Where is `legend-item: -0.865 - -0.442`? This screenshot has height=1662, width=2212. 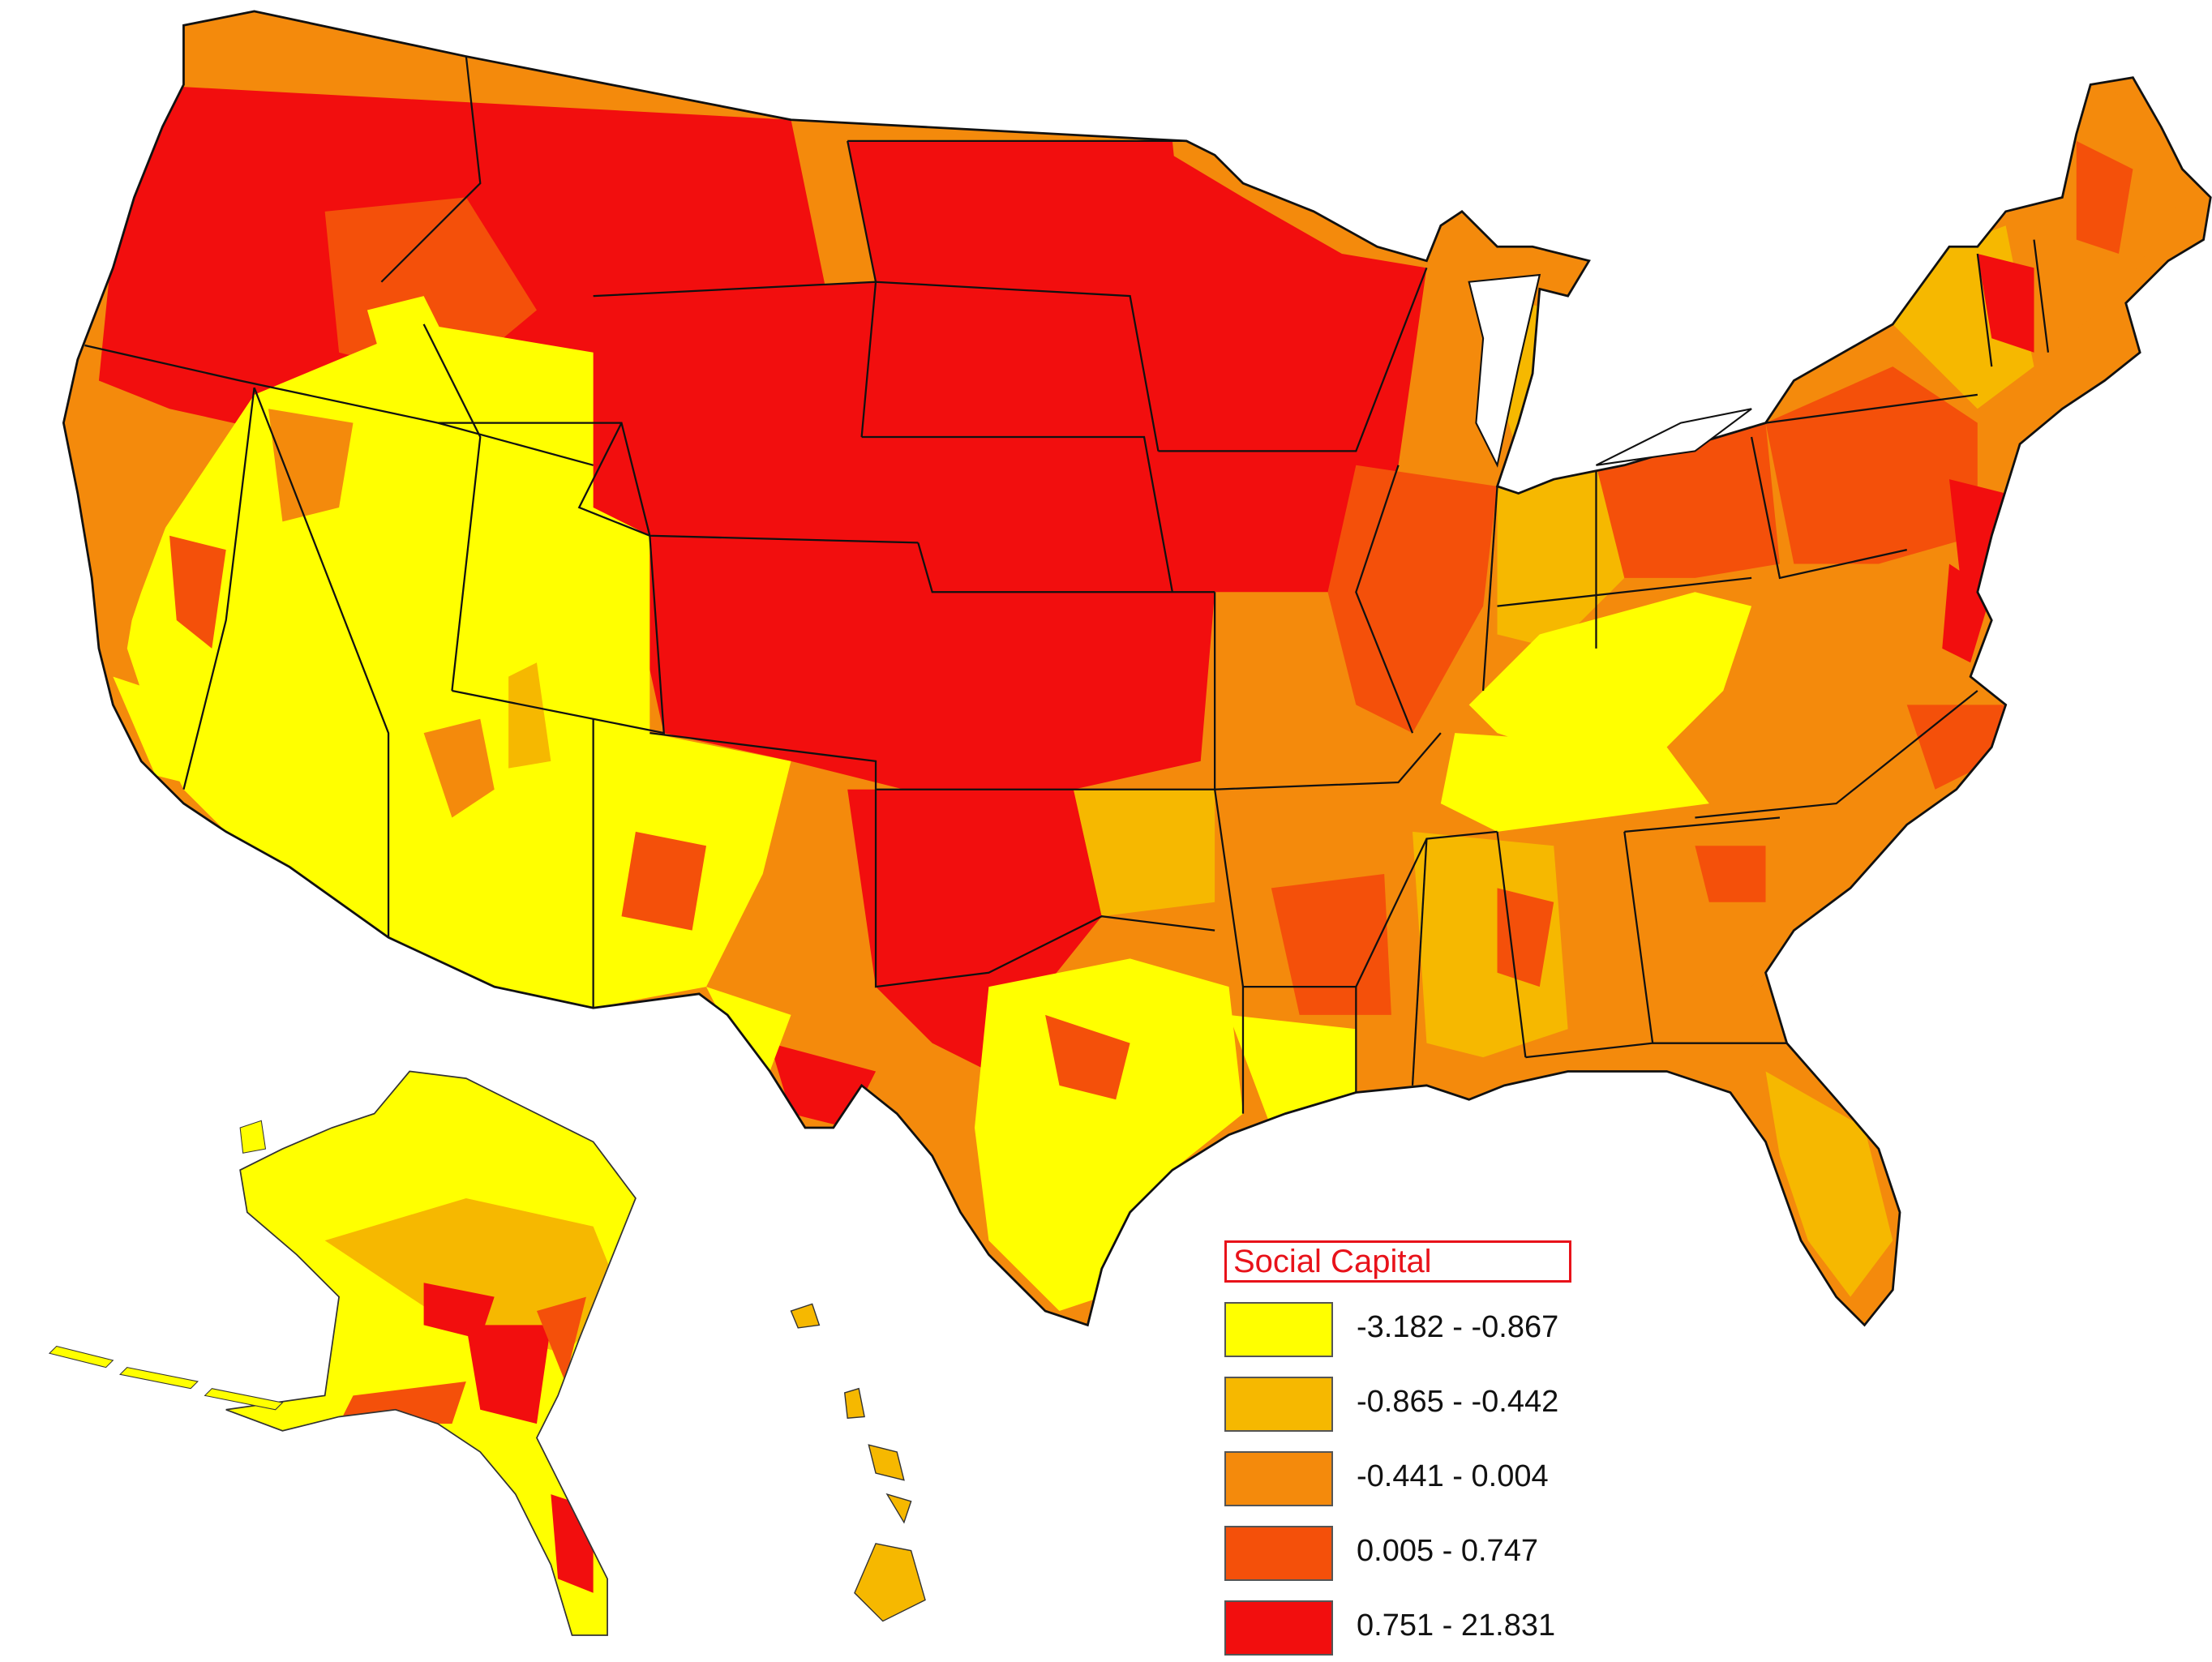 legend-item: -0.865 - -0.442 is located at coordinates (1427, 1404).